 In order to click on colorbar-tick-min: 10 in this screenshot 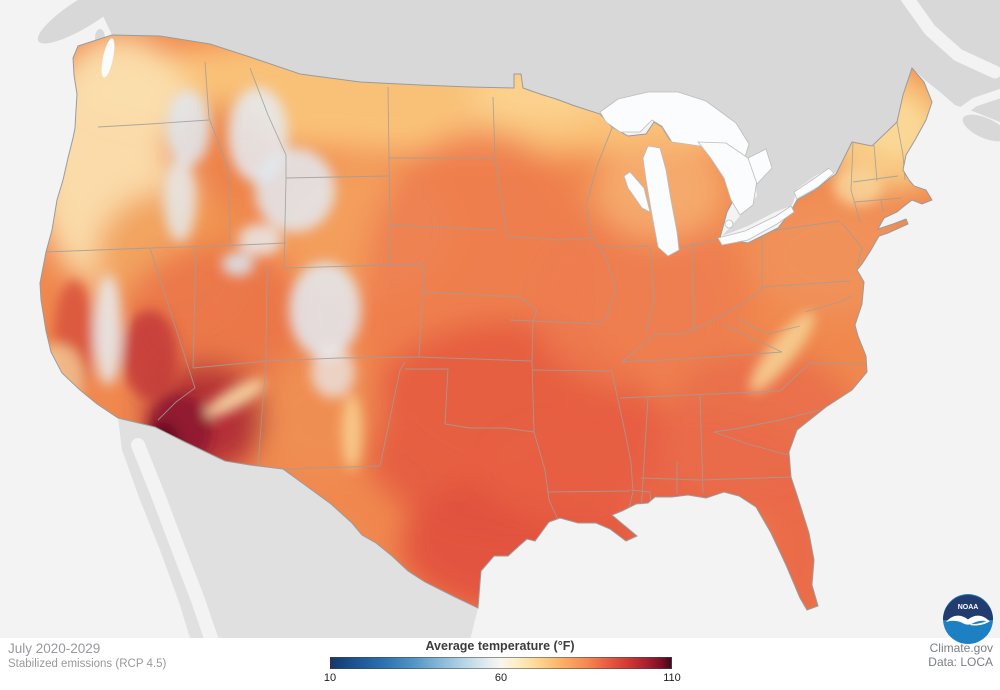, I will do `click(330, 678)`.